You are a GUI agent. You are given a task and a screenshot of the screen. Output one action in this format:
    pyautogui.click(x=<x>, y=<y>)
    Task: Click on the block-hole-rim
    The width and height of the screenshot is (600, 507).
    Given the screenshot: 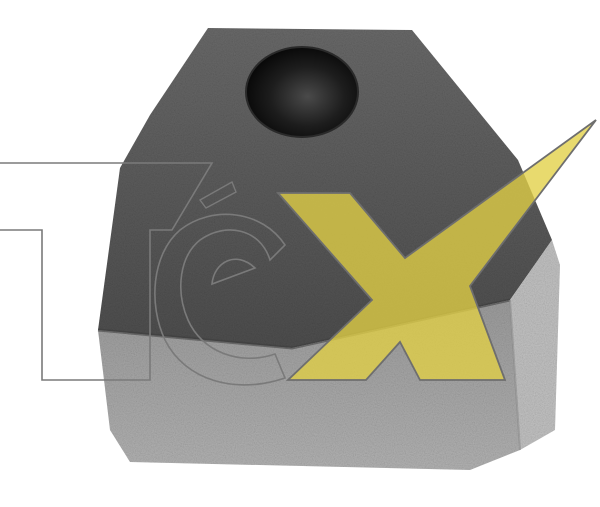 What is the action you would take?
    pyautogui.click(x=302, y=92)
    